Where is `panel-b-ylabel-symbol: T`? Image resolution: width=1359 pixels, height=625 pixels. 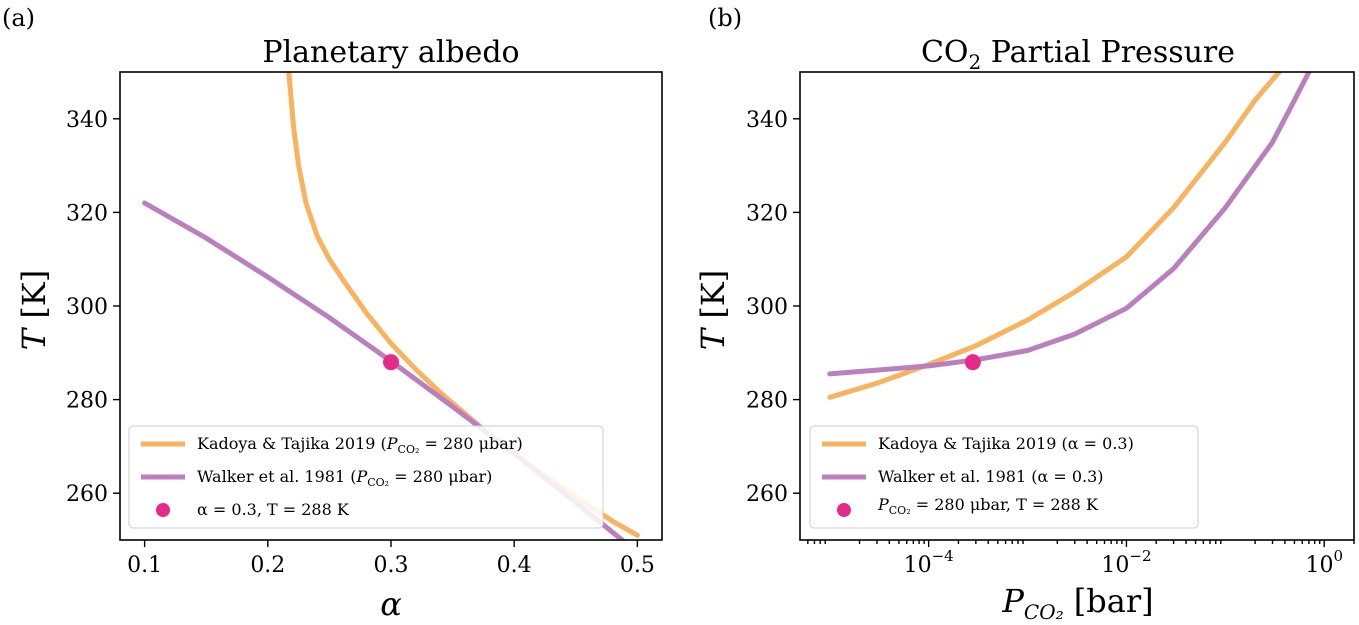
panel-b-ylabel-symbol: T is located at coordinates (713, 338).